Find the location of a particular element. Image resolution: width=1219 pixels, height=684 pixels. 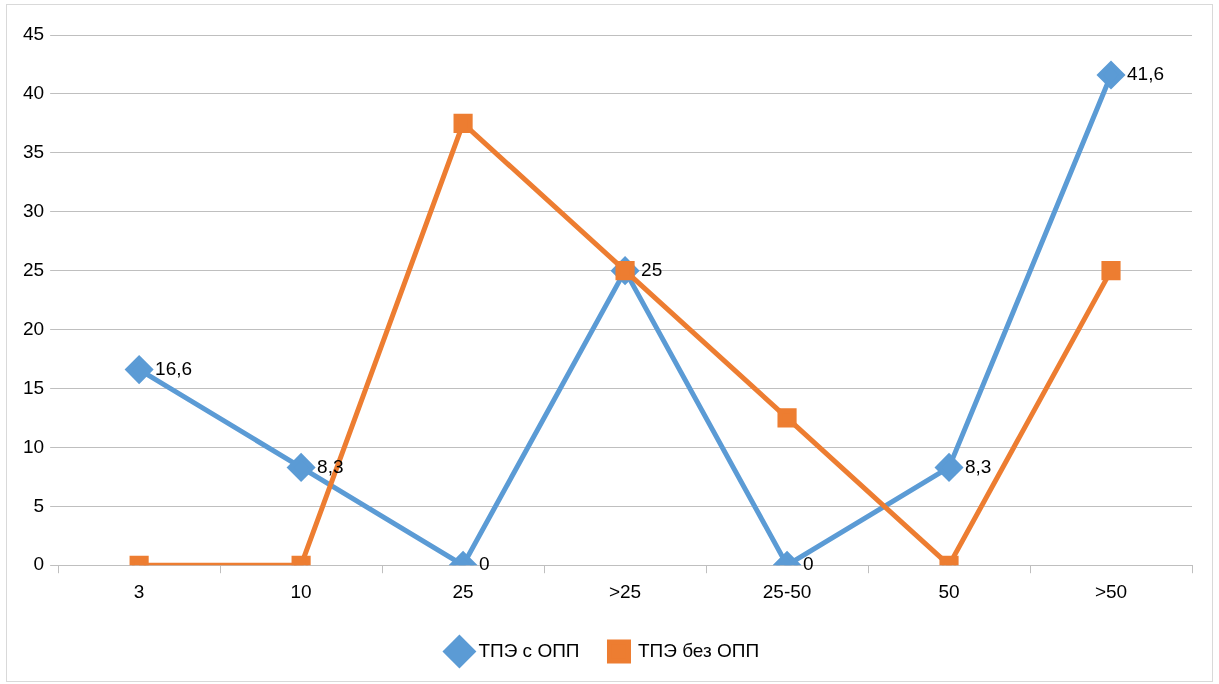

x-tick-label: >50 is located at coordinates (1111, 591).